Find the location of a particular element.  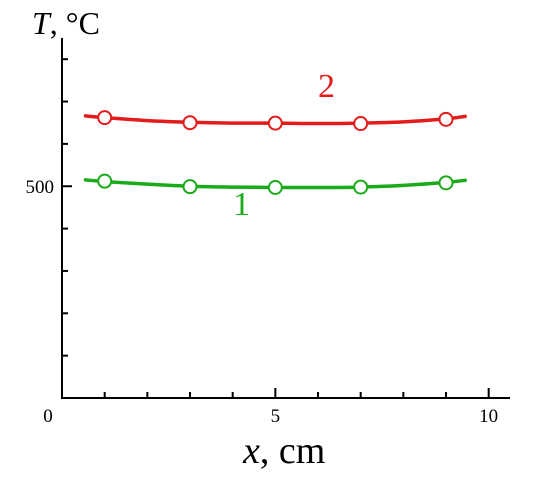

x-axis-label-unit: , cm is located at coordinates (292, 451).